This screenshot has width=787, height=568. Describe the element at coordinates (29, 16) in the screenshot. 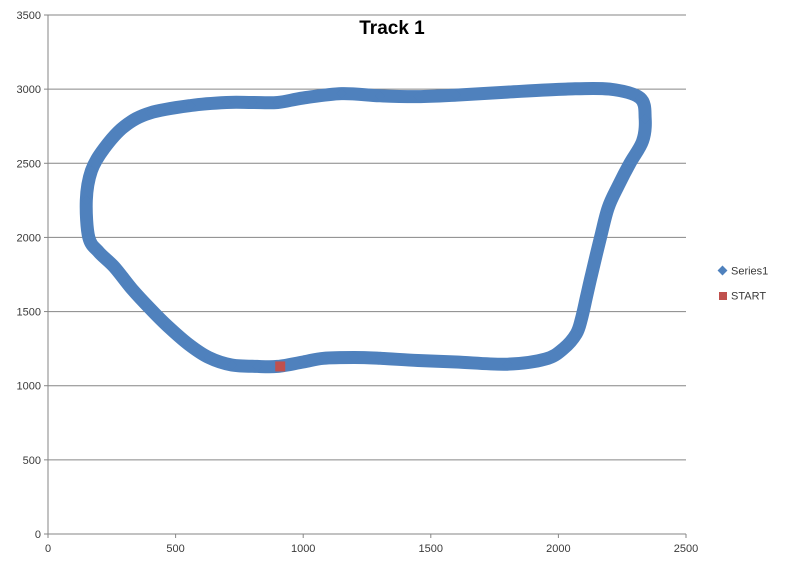

I see `y-tick-label: 3500` at that location.